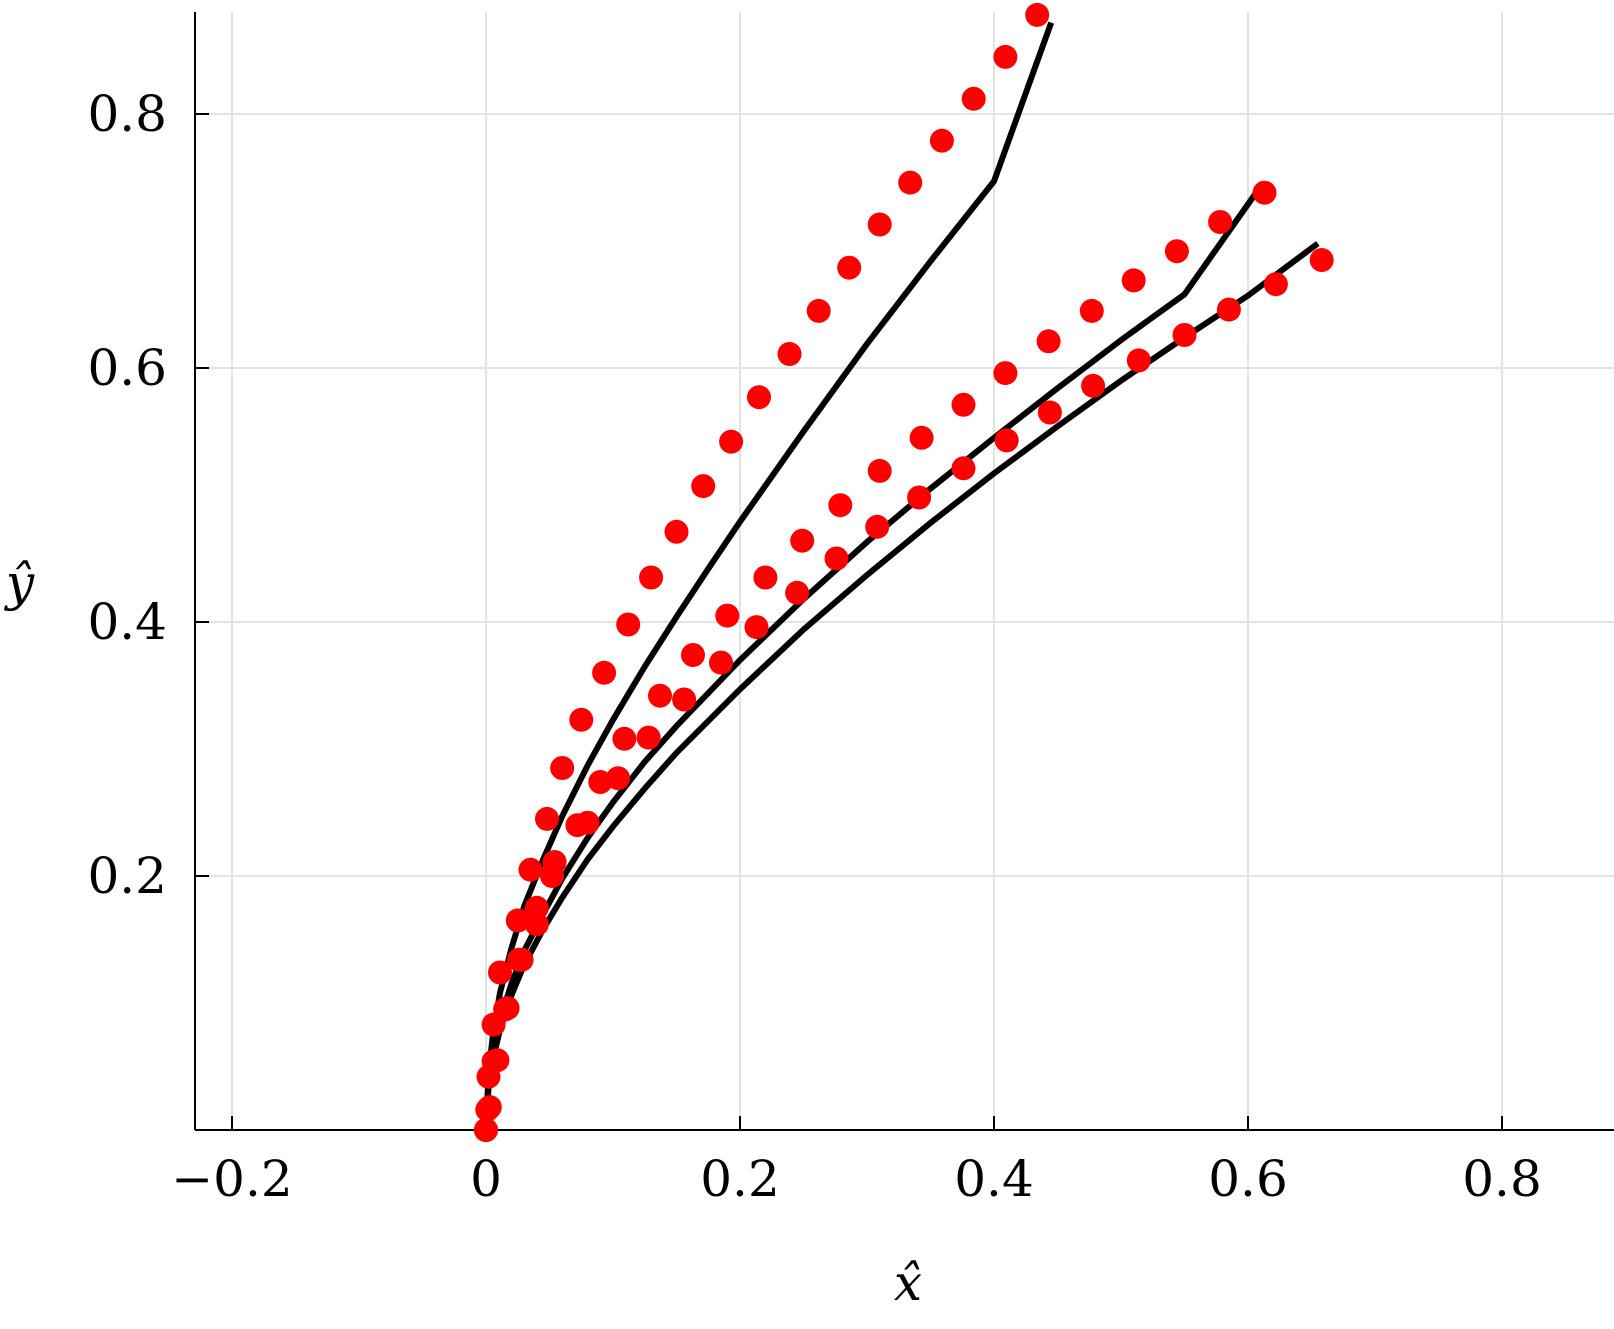 The width and height of the screenshot is (1614, 1329). What do you see at coordinates (908, 1283) in the screenshot?
I see `x-axis-label: x̂` at bounding box center [908, 1283].